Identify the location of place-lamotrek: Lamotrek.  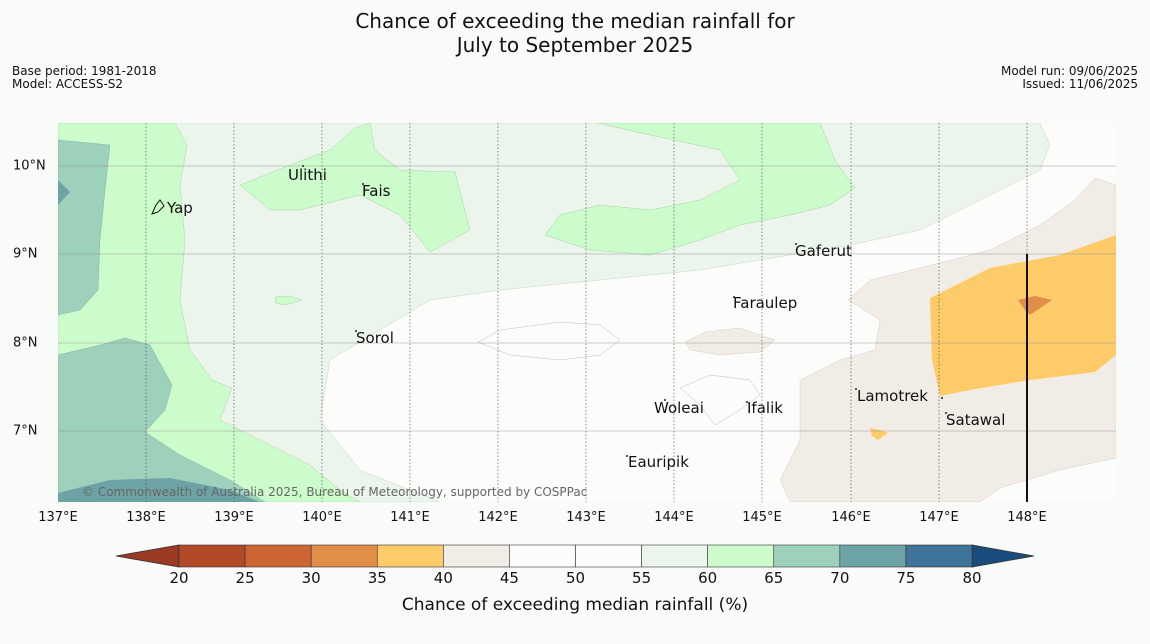
(892, 396).